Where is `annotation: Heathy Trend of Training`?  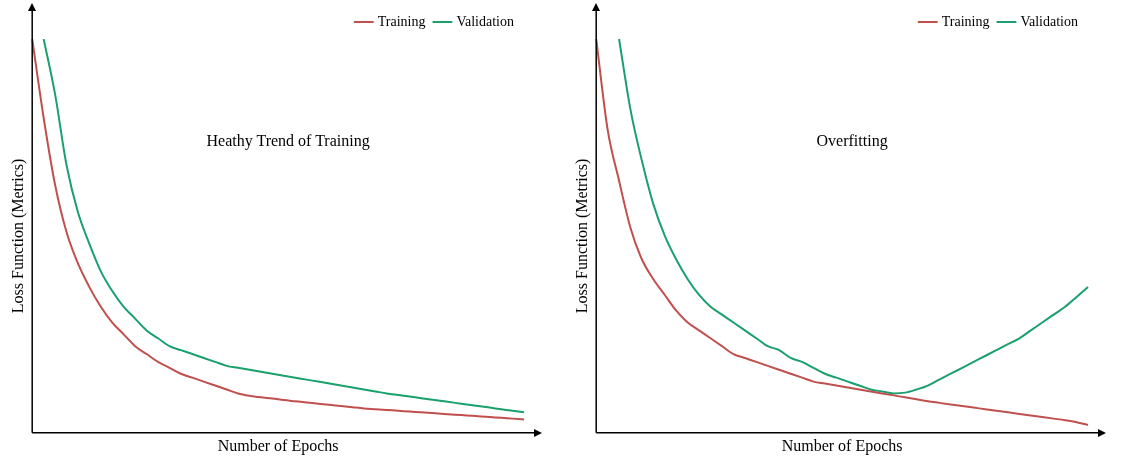 annotation: Heathy Trend of Training is located at coordinates (288, 140).